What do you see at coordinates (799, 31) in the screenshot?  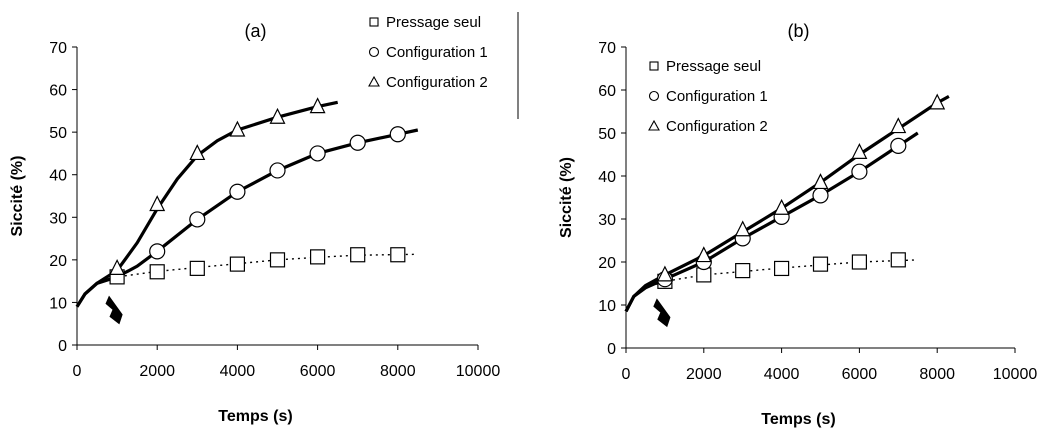 I see `panel-label: (b)` at bounding box center [799, 31].